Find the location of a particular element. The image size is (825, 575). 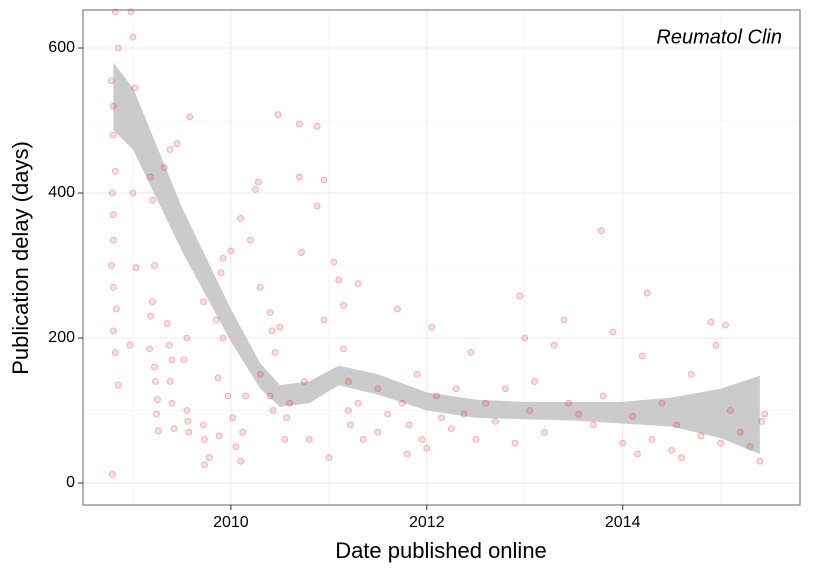

x-axis-title: Date published online is located at coordinates (441, 550).